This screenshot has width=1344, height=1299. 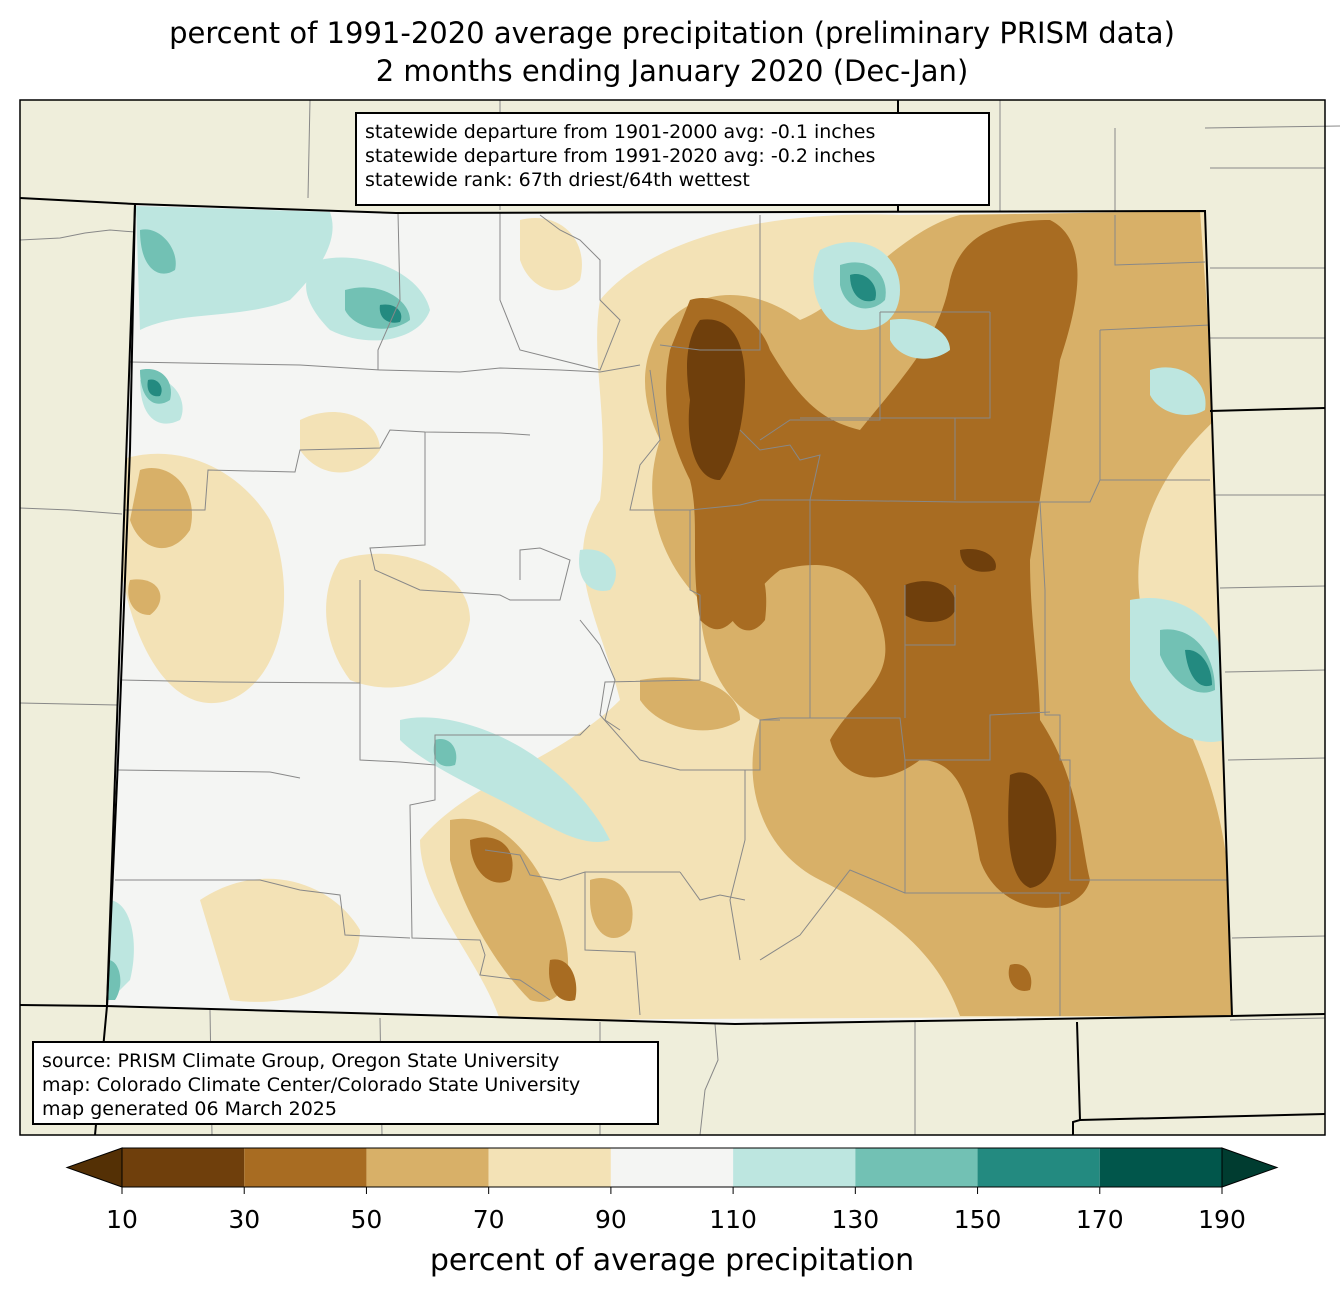 I want to click on colorbar-tick-label: 10, so click(x=122, y=1219).